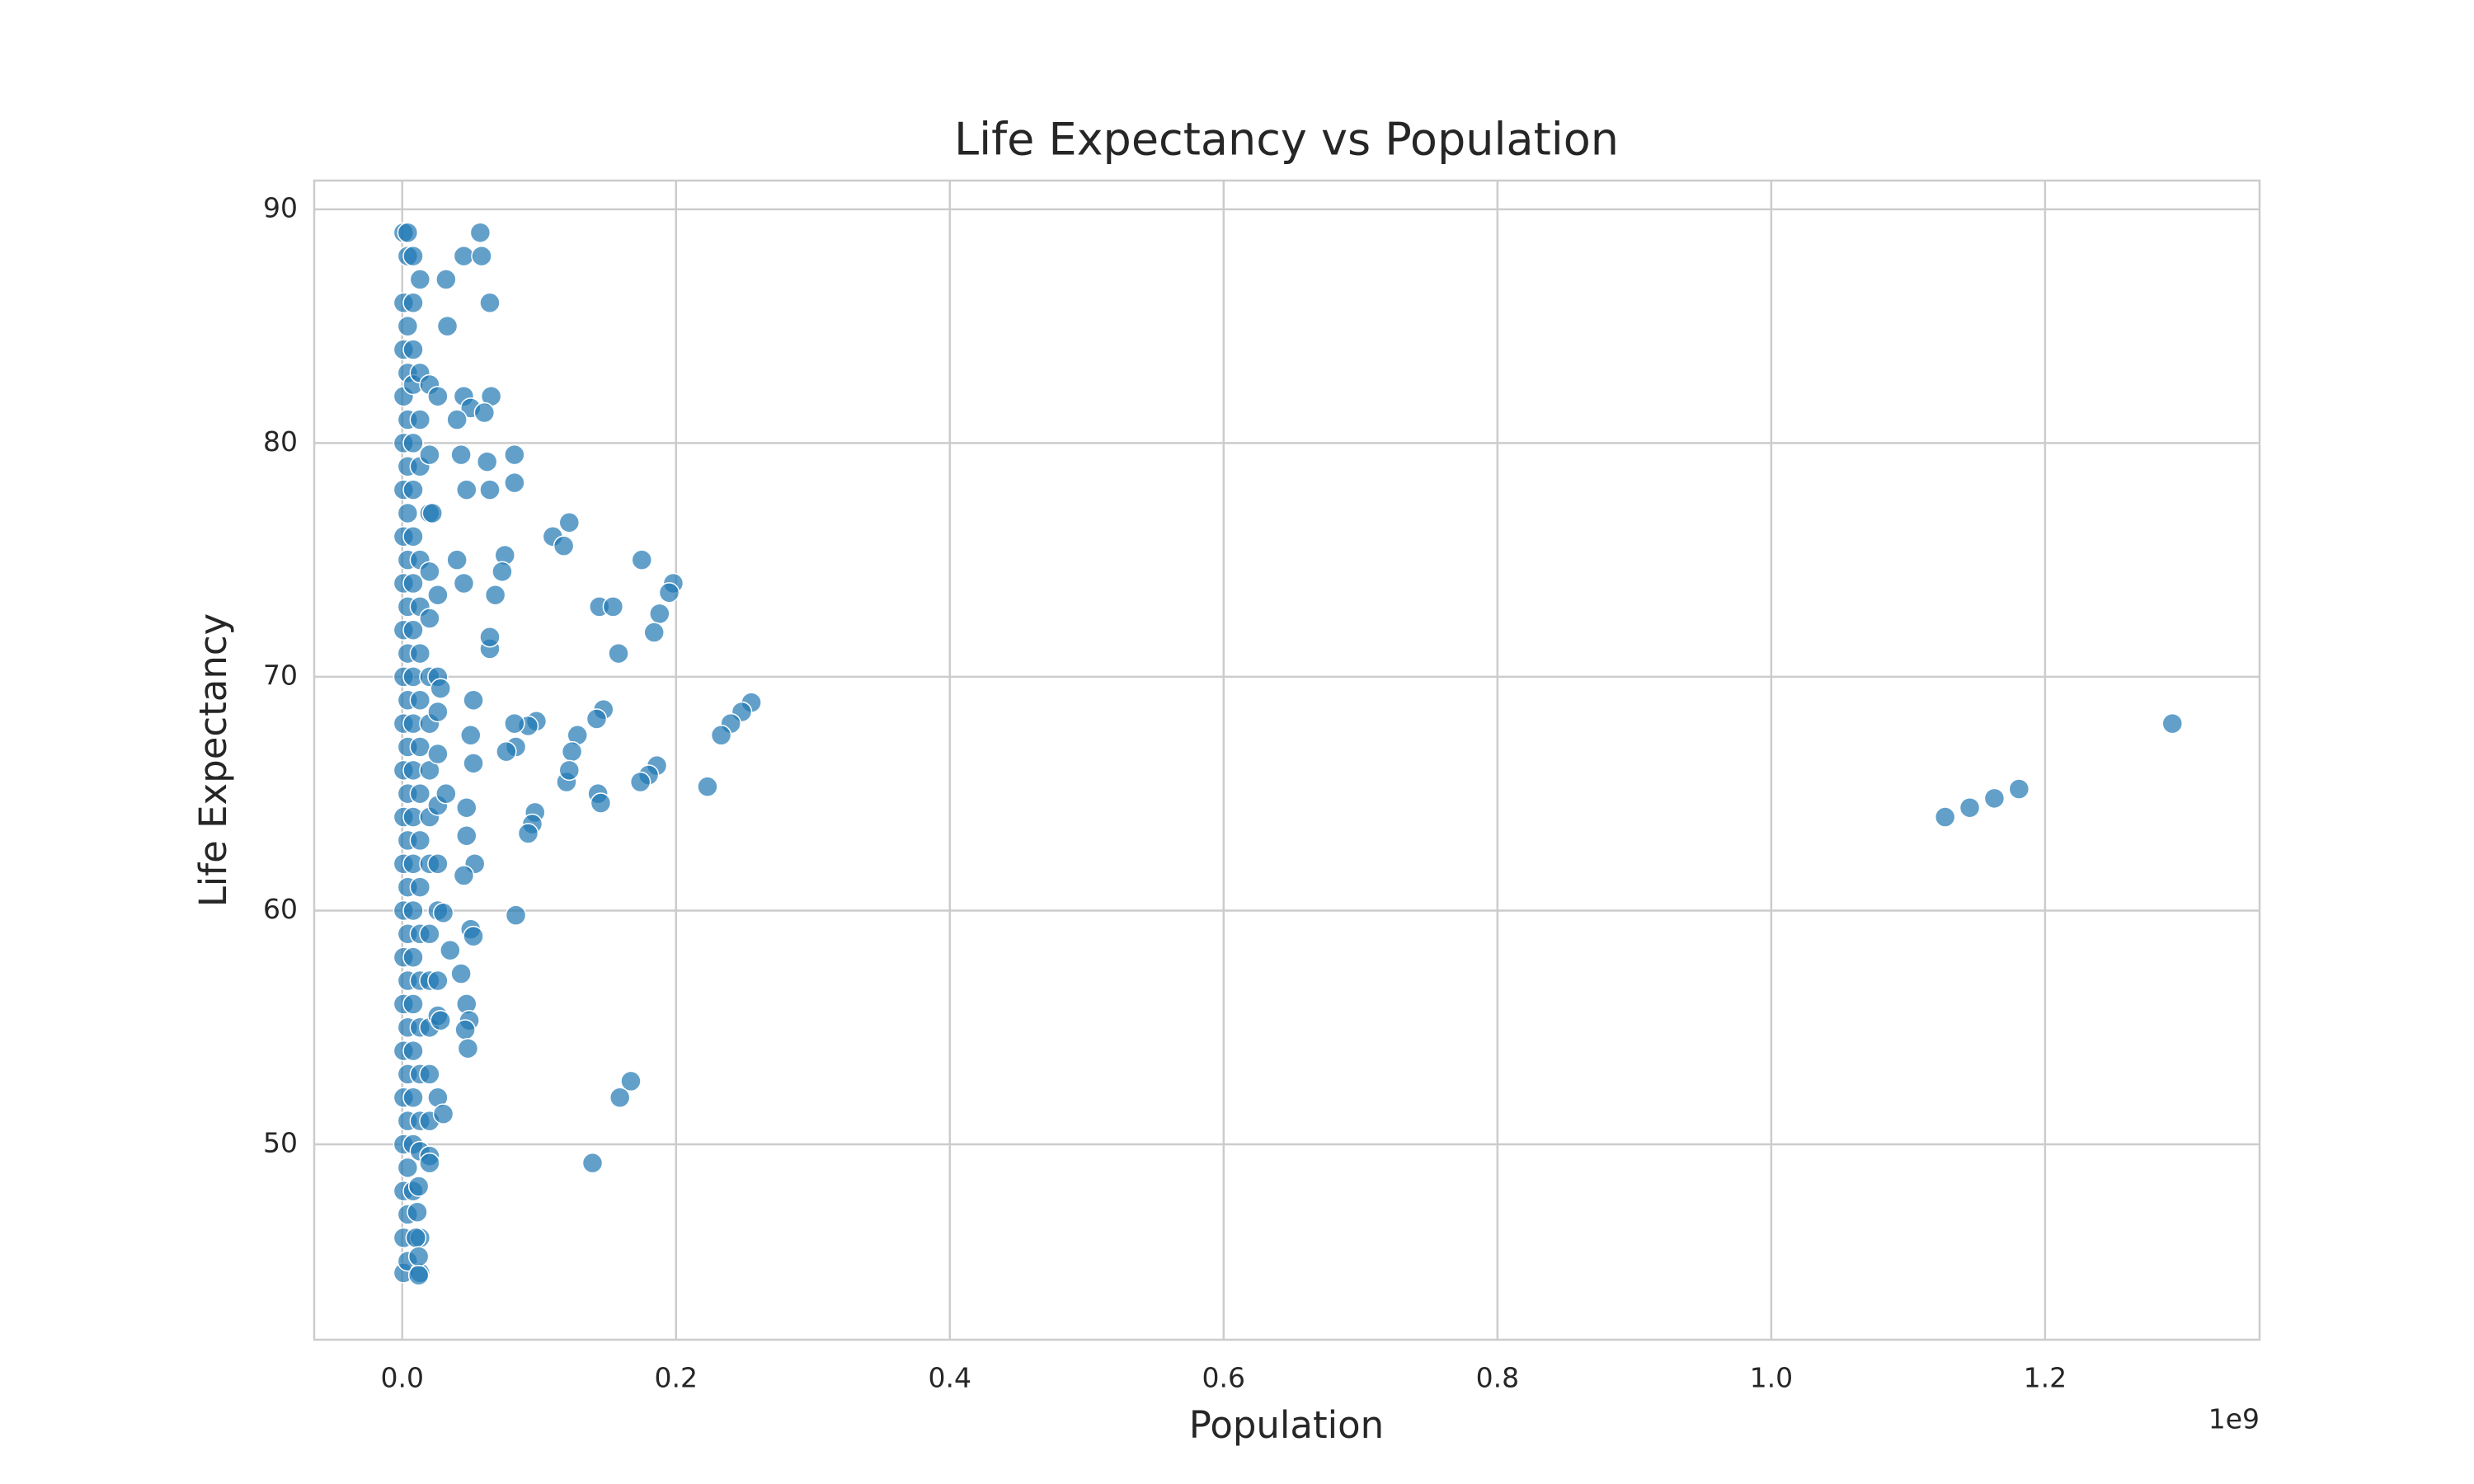  Describe the element at coordinates (402, 1378) in the screenshot. I see `x-tick-label: 0.0` at that location.